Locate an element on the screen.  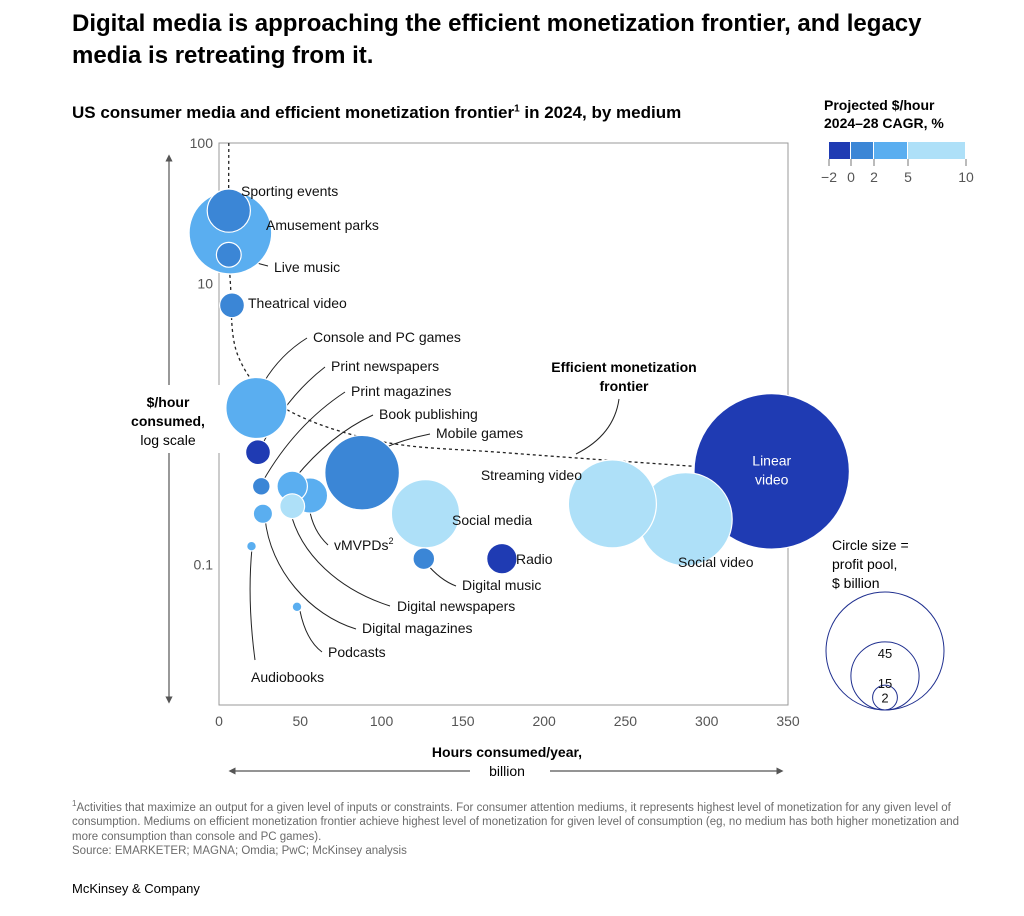
x-tick-label: 200 is located at coordinates (544, 721).